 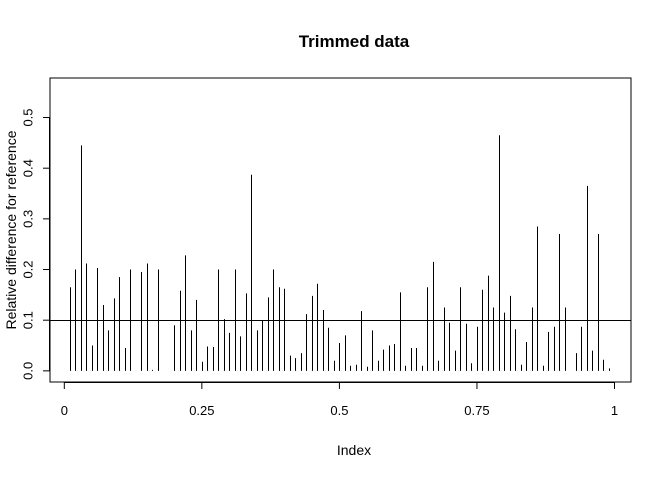 What do you see at coordinates (28, 269) in the screenshot?
I see `y-tick-label: 0.2` at bounding box center [28, 269].